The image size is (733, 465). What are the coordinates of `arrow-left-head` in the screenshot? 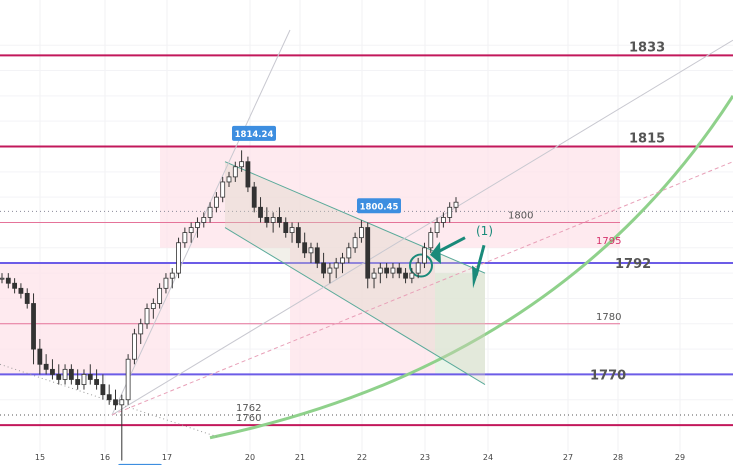 It's located at (435, 253).